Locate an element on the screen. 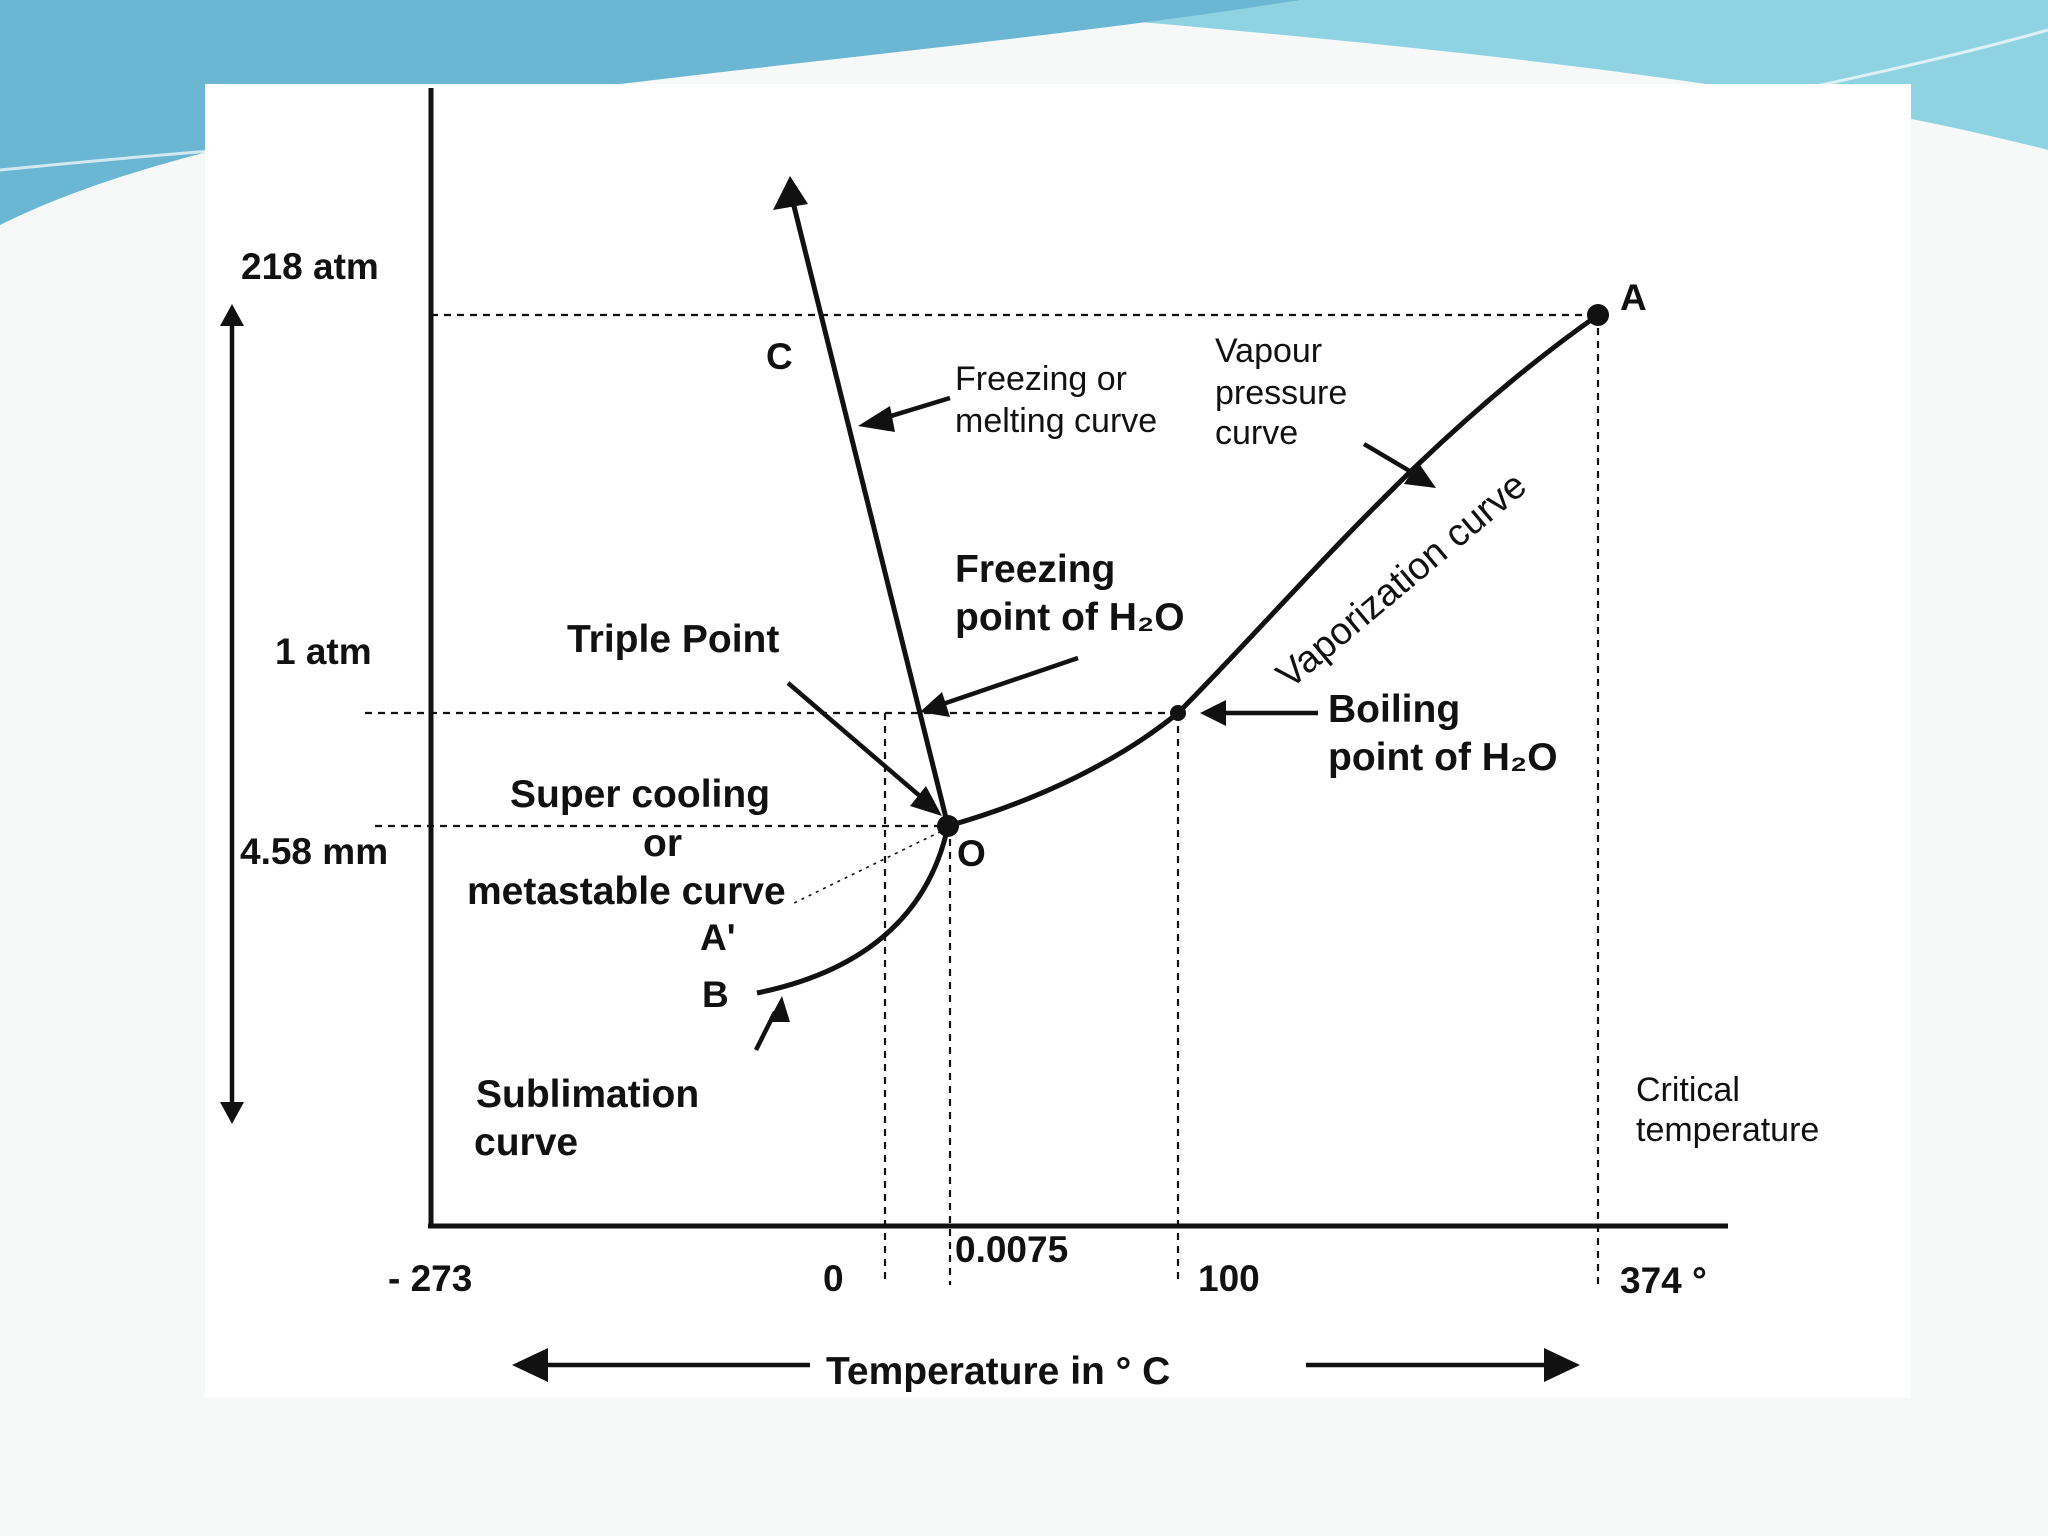 Image resolution: width=2048 pixels, height=1536 pixels. pressure-arrow-down-head is located at coordinates (232, 1113).